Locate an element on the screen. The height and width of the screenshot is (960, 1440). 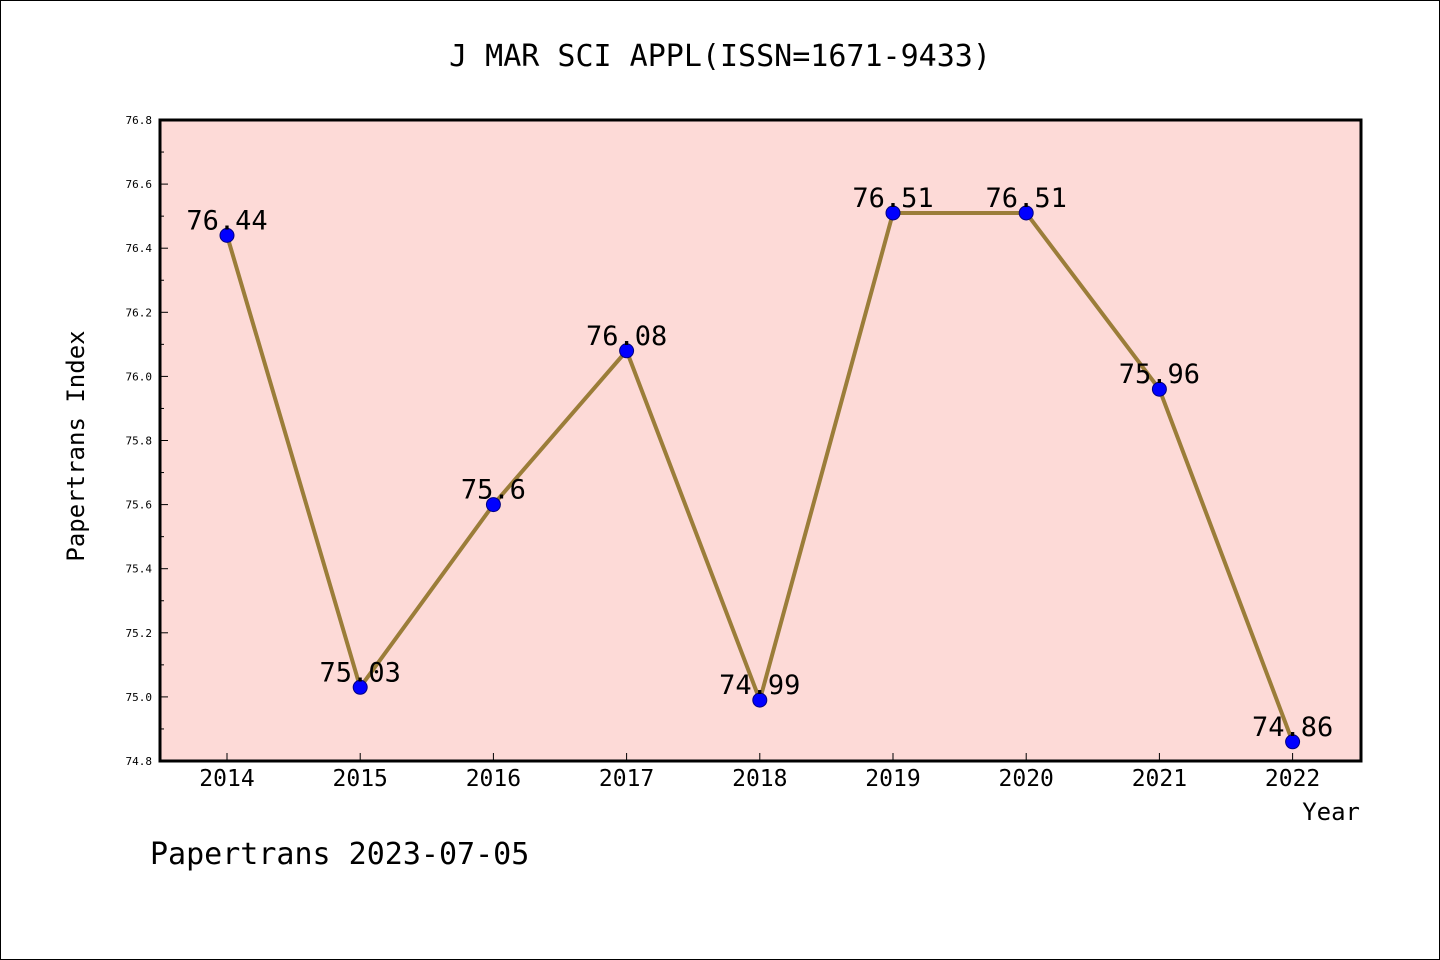
data-label: 74.86 is located at coordinates (1292, 727).